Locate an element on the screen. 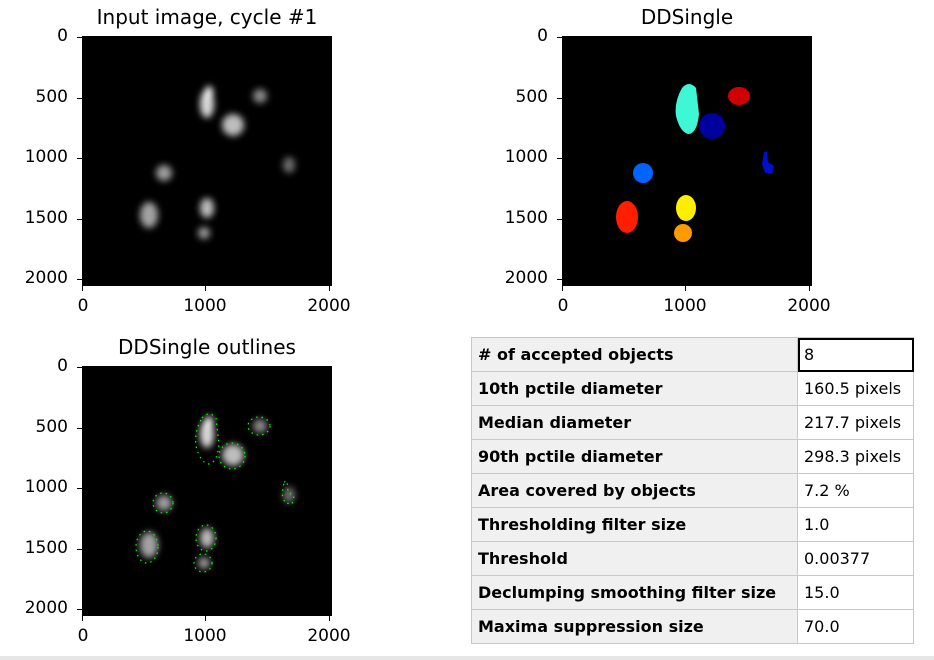 The width and height of the screenshot is (934, 660). outline-cells is located at coordinates (217, 492).